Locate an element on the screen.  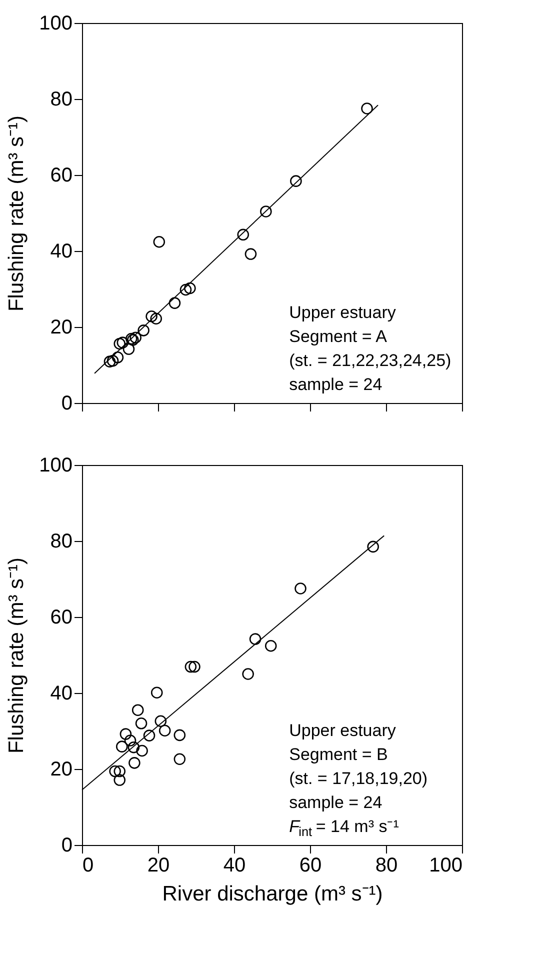
annotation: Segment = B is located at coordinates (338, 754).